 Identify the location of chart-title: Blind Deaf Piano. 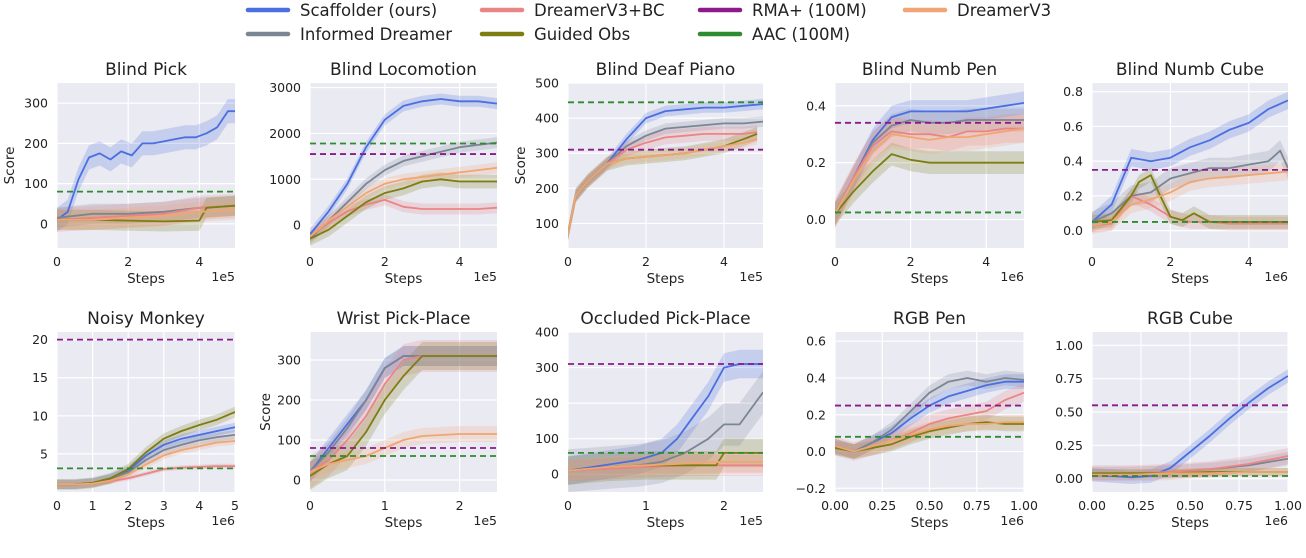
(666, 70).